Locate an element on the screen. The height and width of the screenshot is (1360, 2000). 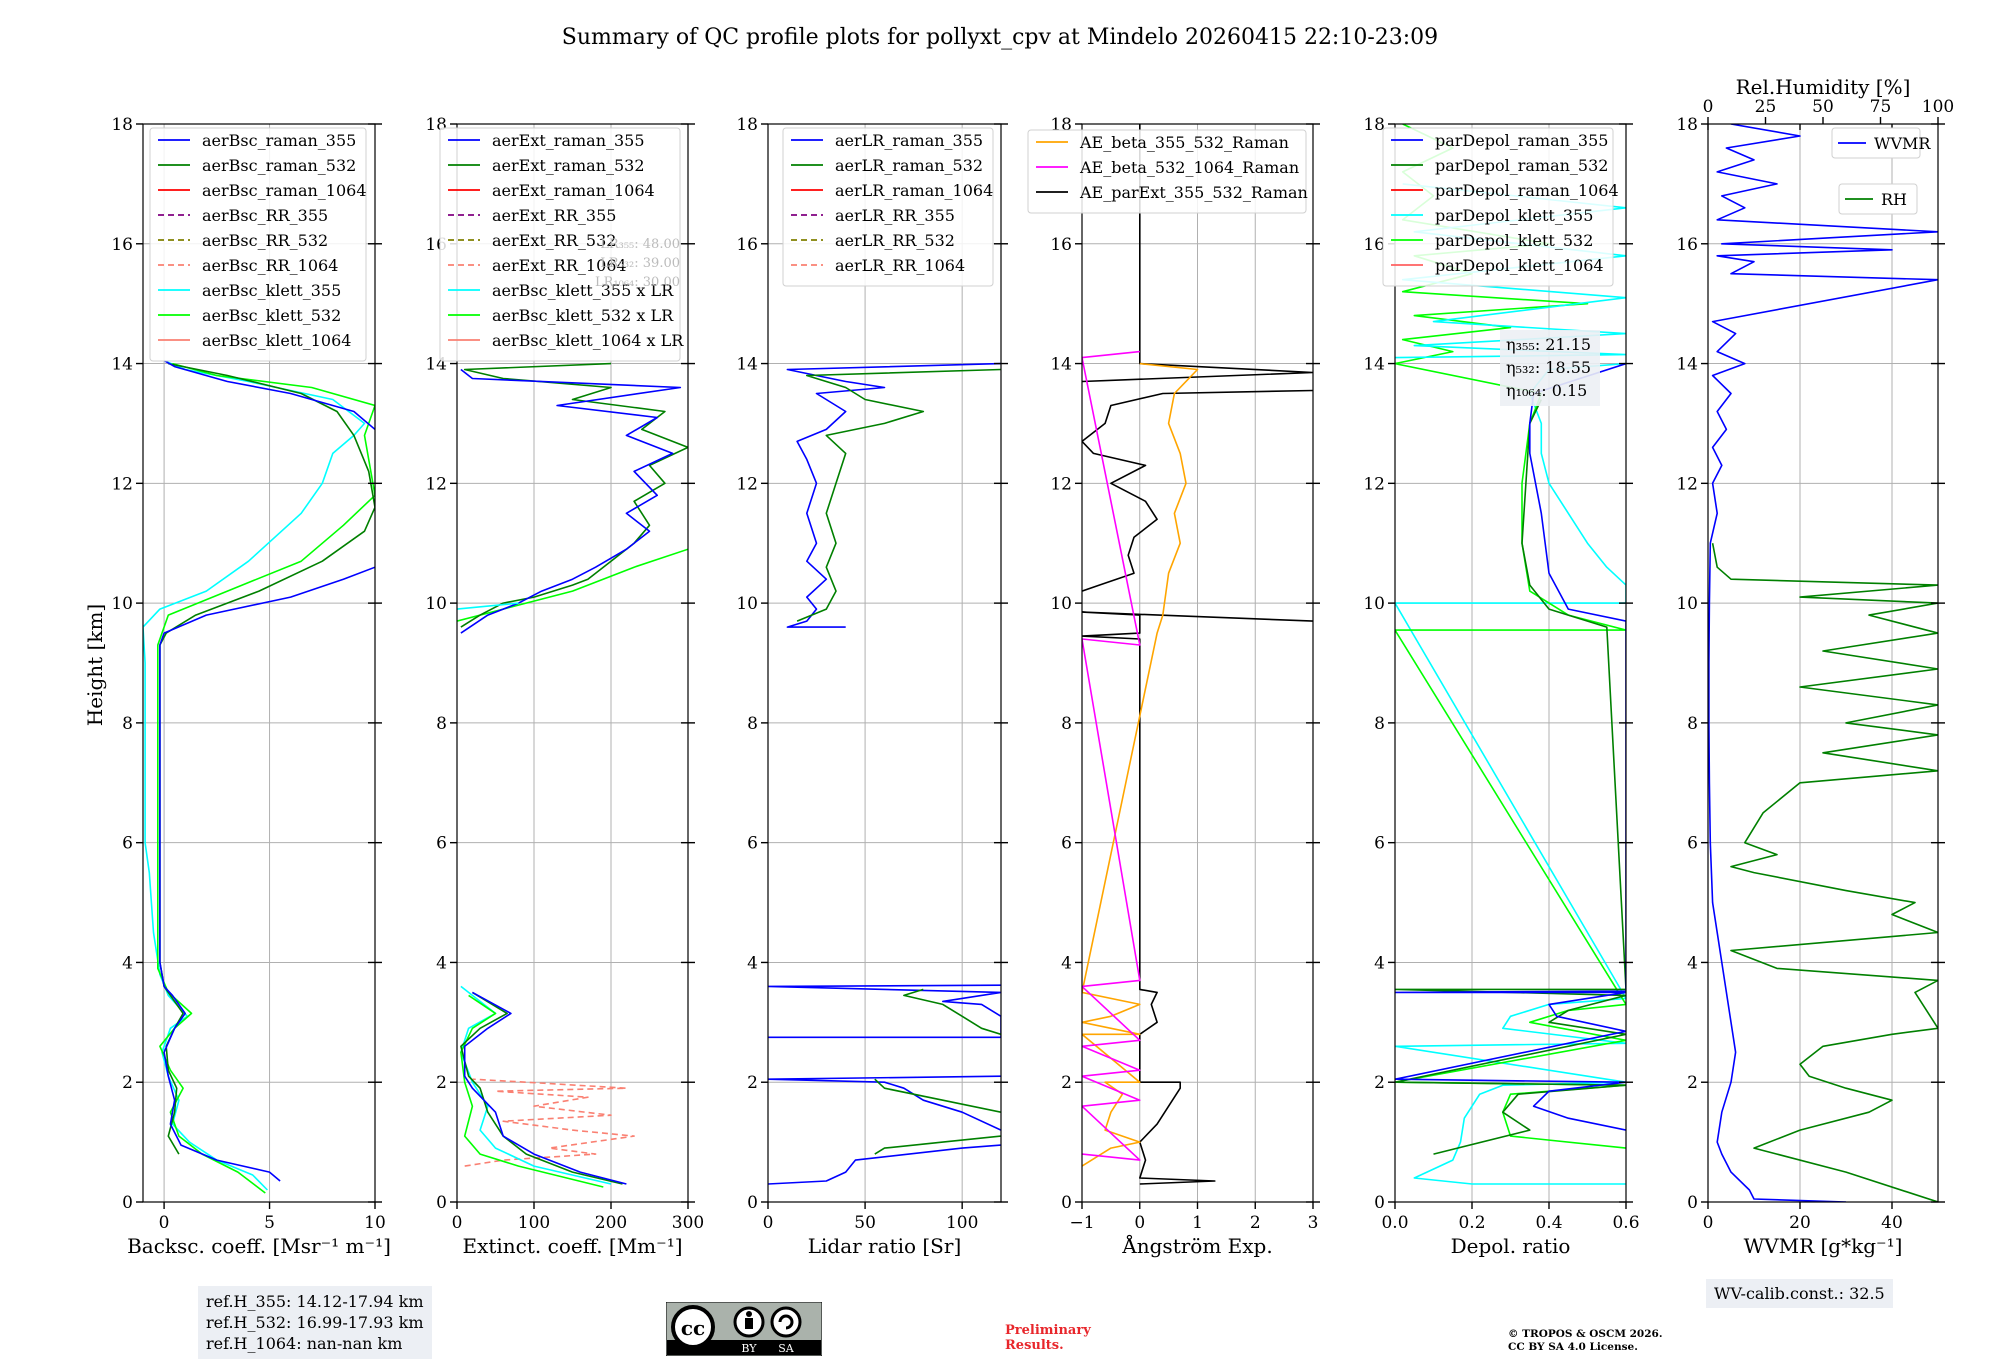
legend-box-dep is located at coordinates (1498, 207).